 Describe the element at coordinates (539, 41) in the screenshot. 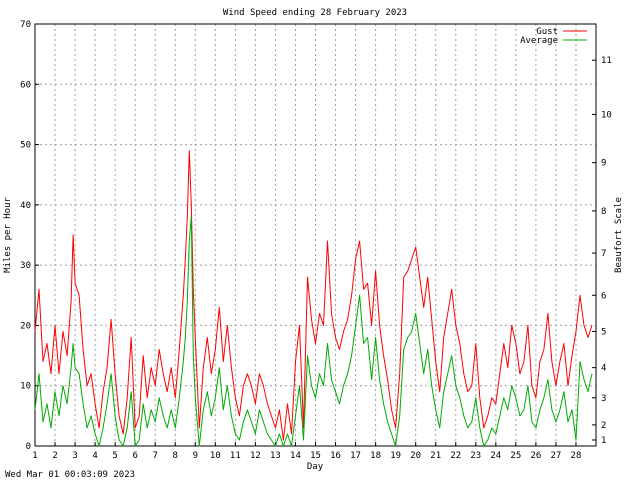

I see `legend-label-average: Average` at that location.